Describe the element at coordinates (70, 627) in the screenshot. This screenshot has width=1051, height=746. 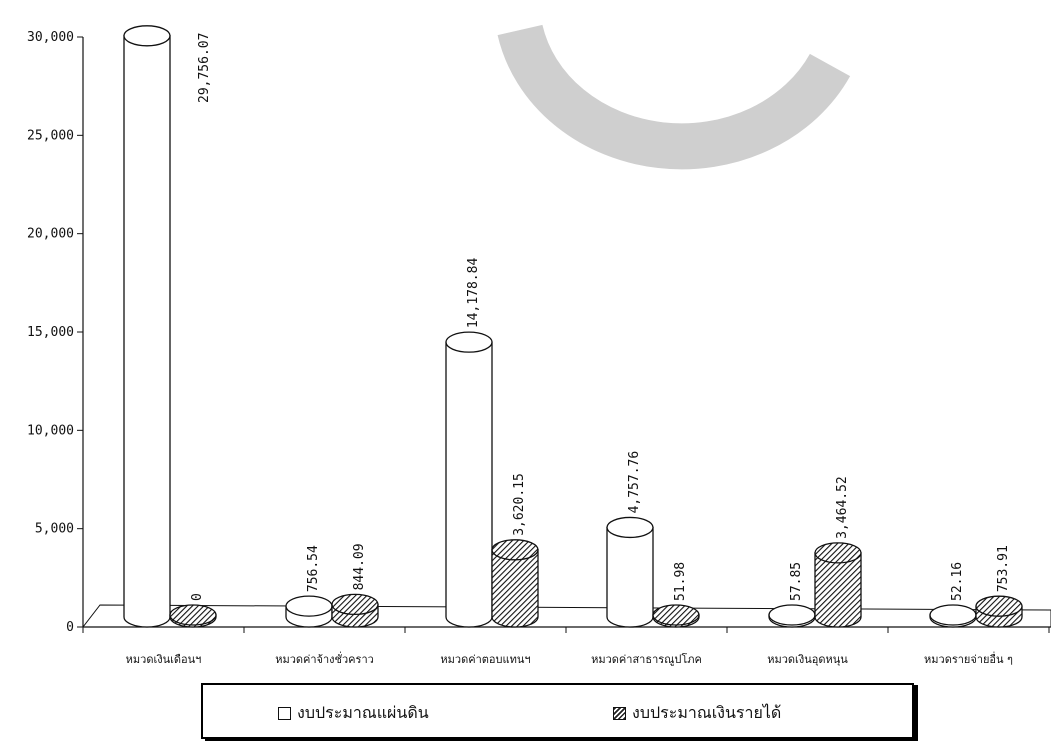
I see `y-tick-label: 0` at that location.